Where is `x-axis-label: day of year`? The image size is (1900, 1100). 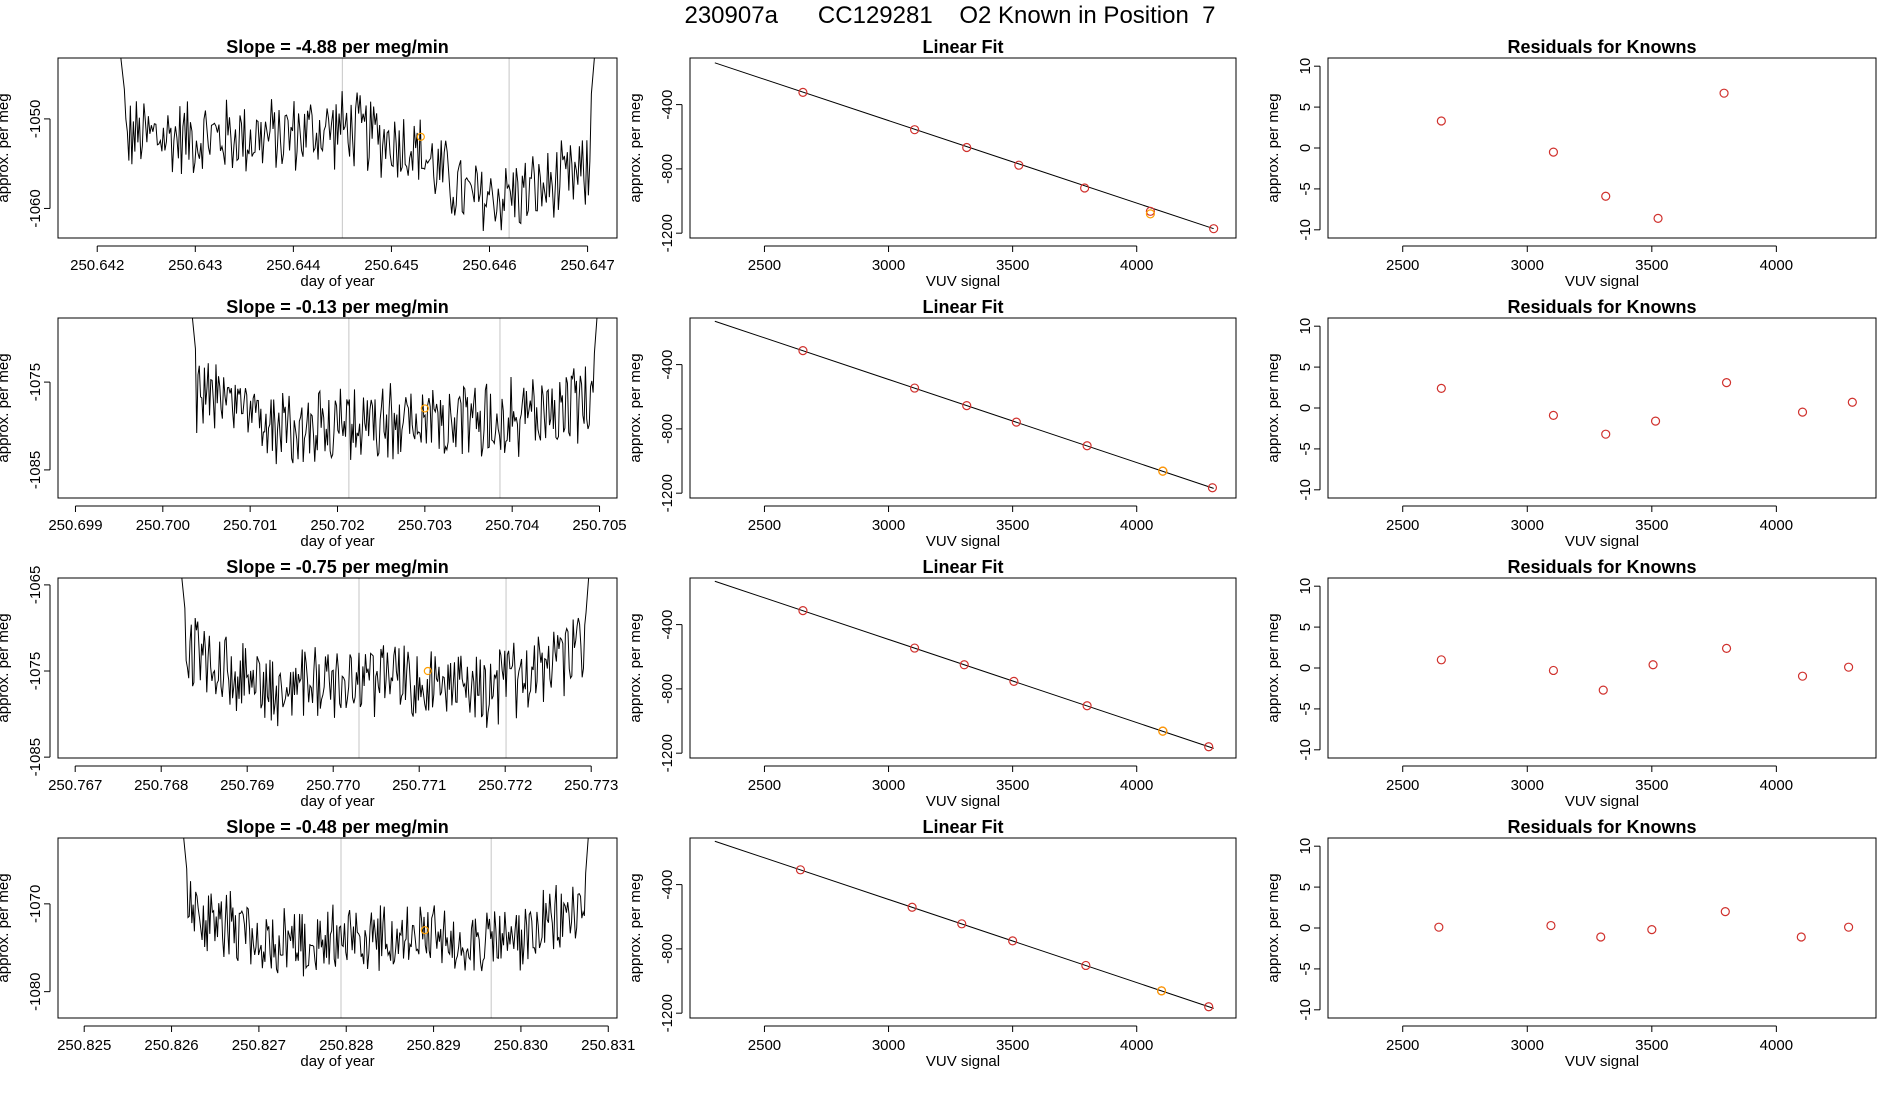 x-axis-label: day of year is located at coordinates (337, 1061).